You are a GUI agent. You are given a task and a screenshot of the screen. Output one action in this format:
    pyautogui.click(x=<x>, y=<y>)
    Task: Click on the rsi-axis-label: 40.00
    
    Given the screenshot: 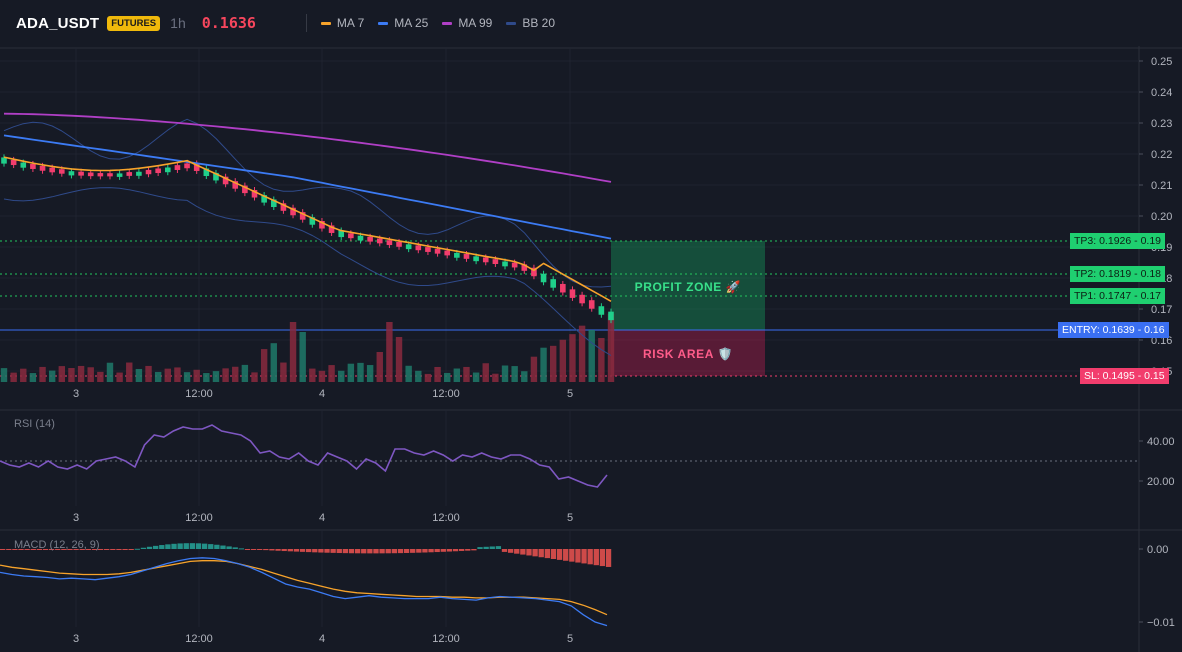 What is the action you would take?
    pyautogui.click(x=1161, y=442)
    